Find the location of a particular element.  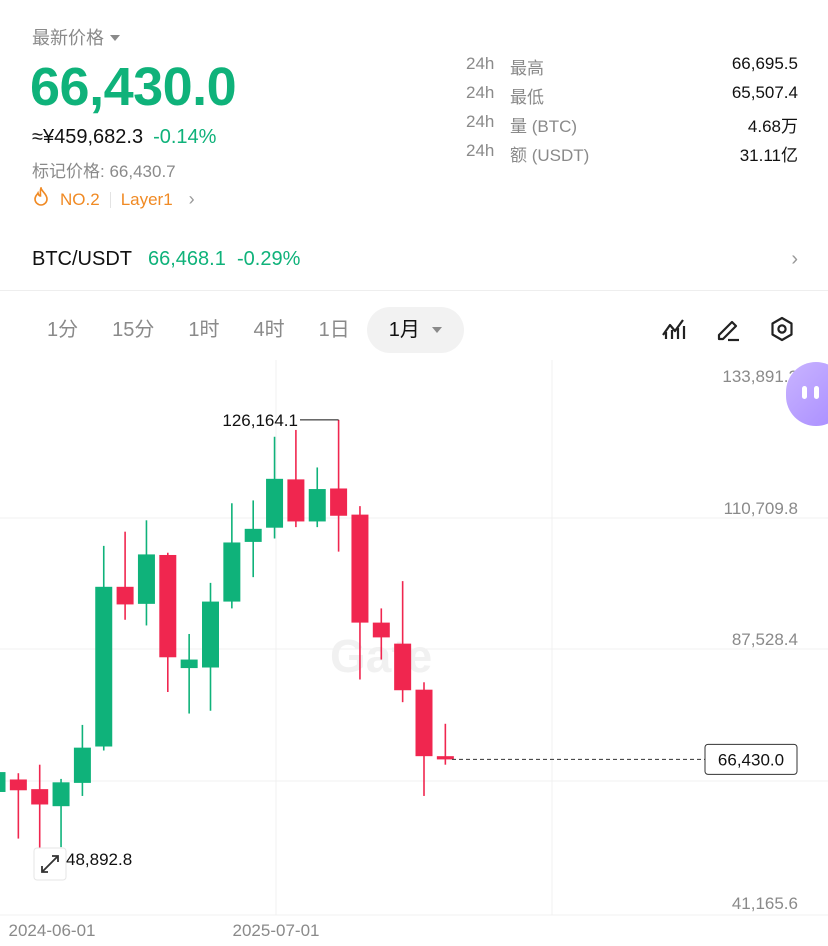

cny-price-row: ≈¥459,682.3 -0.14% is located at coordinates (124, 137).